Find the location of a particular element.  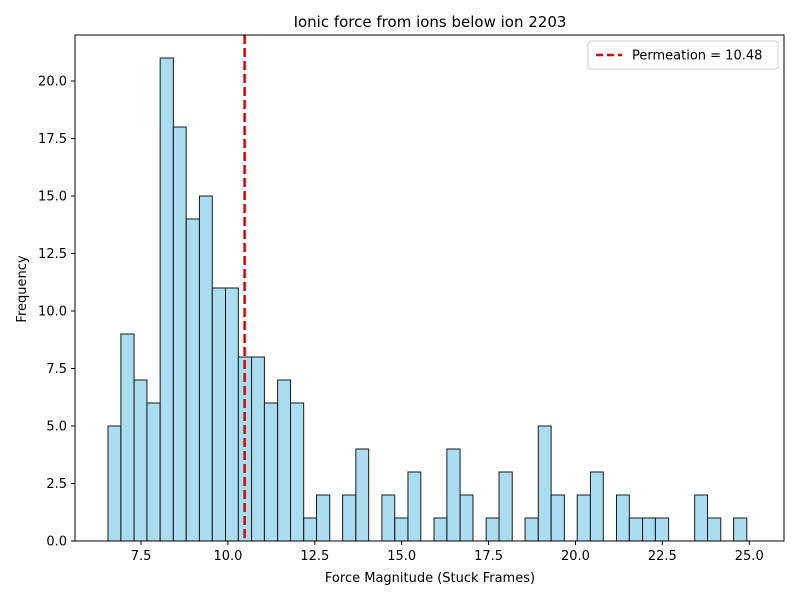

x-axis-label: Force Magnitude (Stuck Frames) is located at coordinates (430, 578).